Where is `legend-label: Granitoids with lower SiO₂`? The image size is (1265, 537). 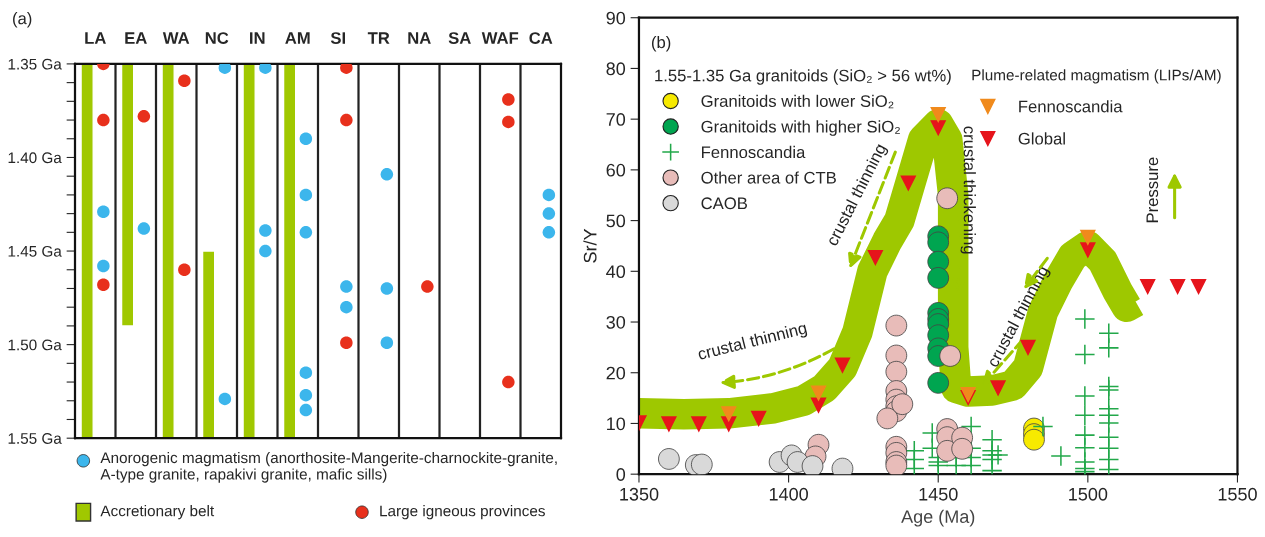
legend-label: Granitoids with lower SiO₂ is located at coordinates (797, 101).